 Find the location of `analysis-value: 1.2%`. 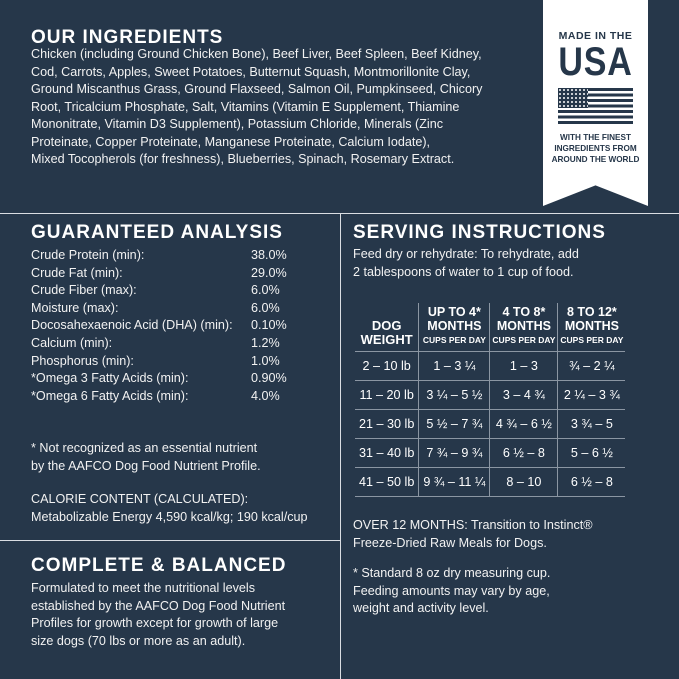

analysis-value: 1.2% is located at coordinates (265, 342).